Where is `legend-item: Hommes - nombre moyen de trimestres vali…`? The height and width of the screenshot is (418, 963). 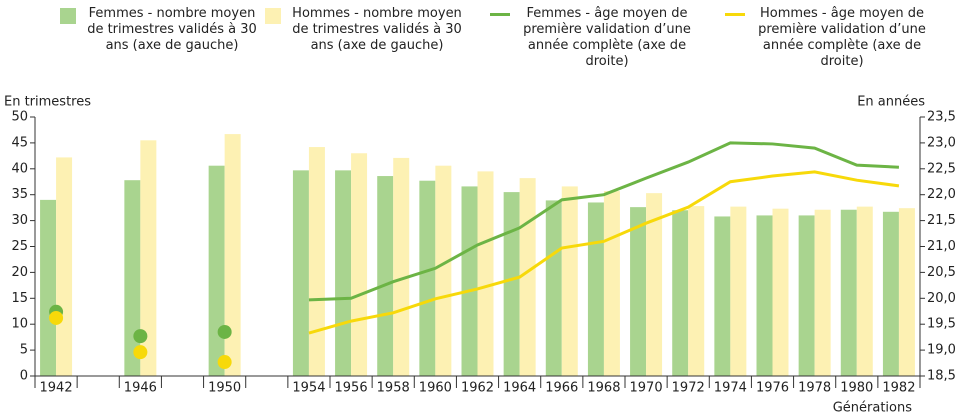
legend-item: Hommes - nombre moyen de trimestres vali… is located at coordinates (366, 30).